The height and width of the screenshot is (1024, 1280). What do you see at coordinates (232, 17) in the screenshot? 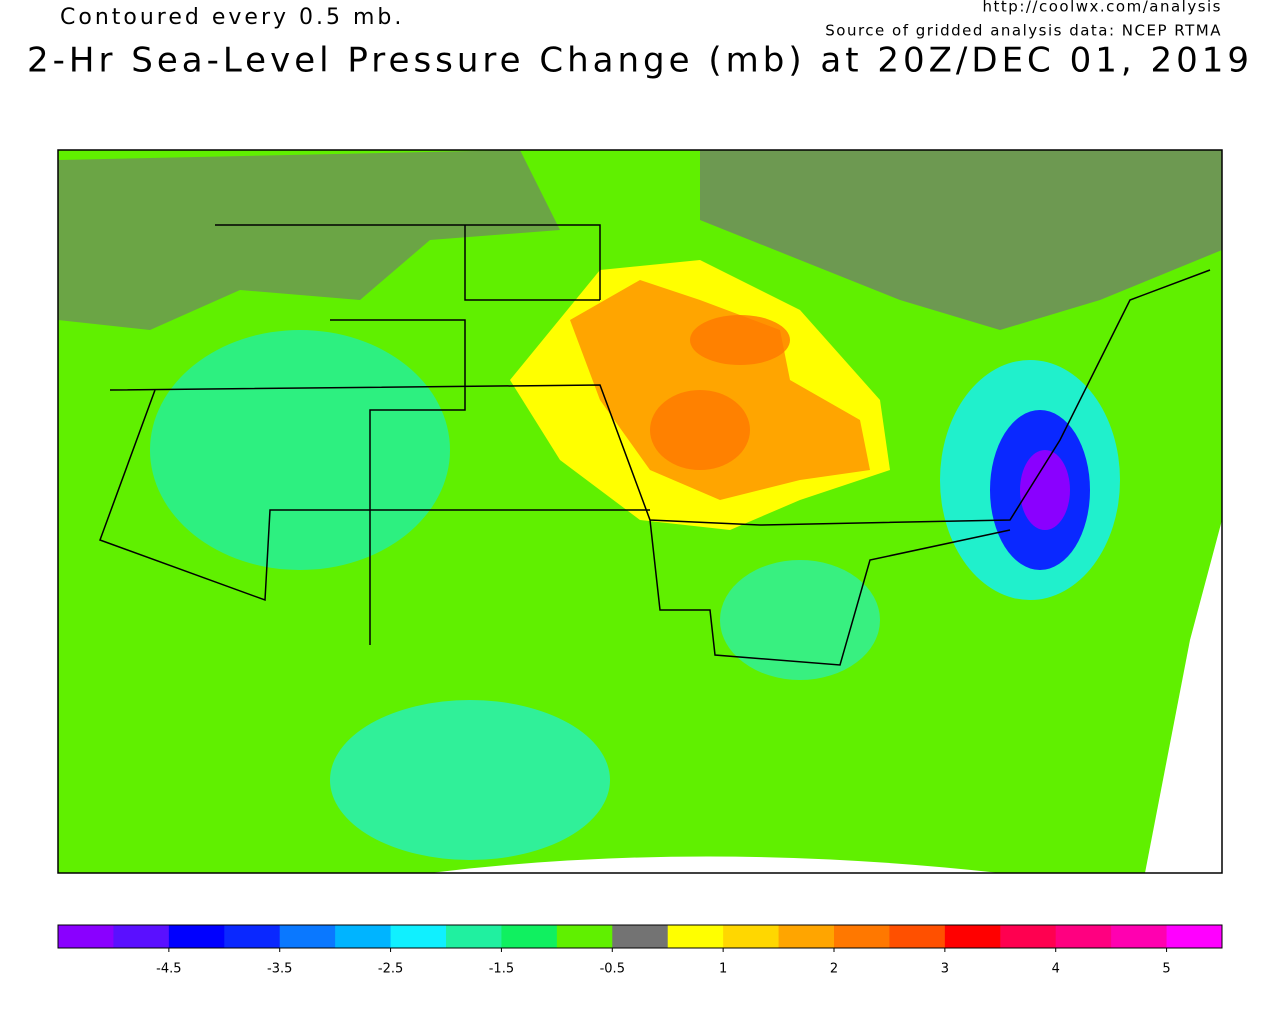
I see `contour-note: Contoured every 0.5 mb.` at bounding box center [232, 17].